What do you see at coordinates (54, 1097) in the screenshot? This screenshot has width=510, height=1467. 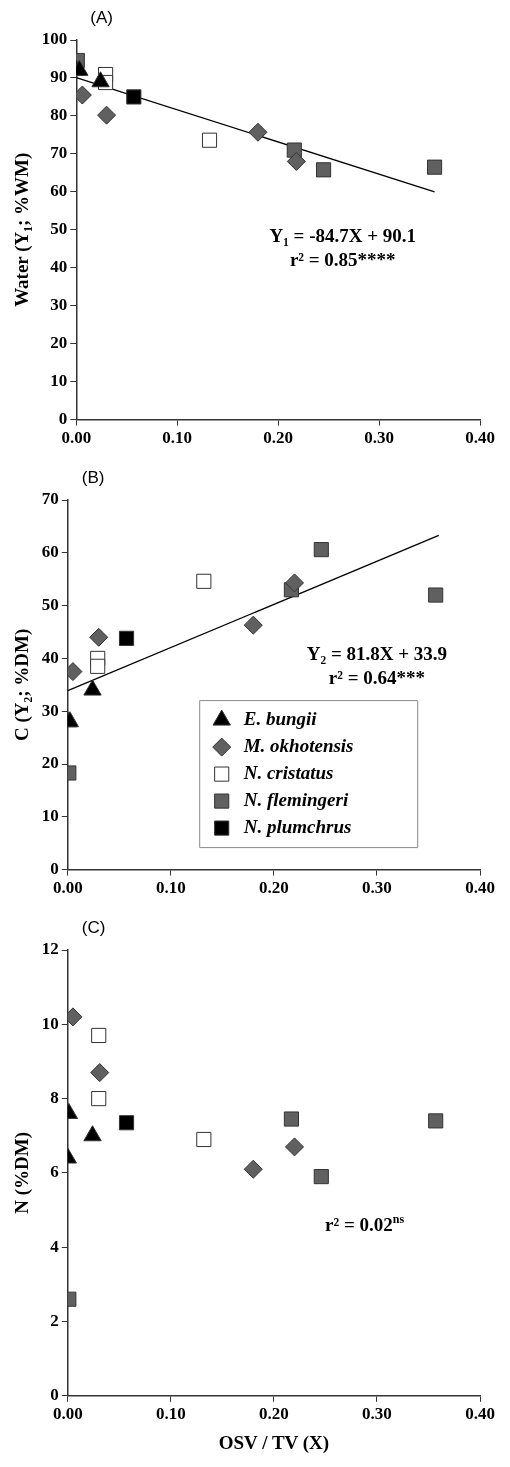 I see `y-tick-label: 8` at bounding box center [54, 1097].